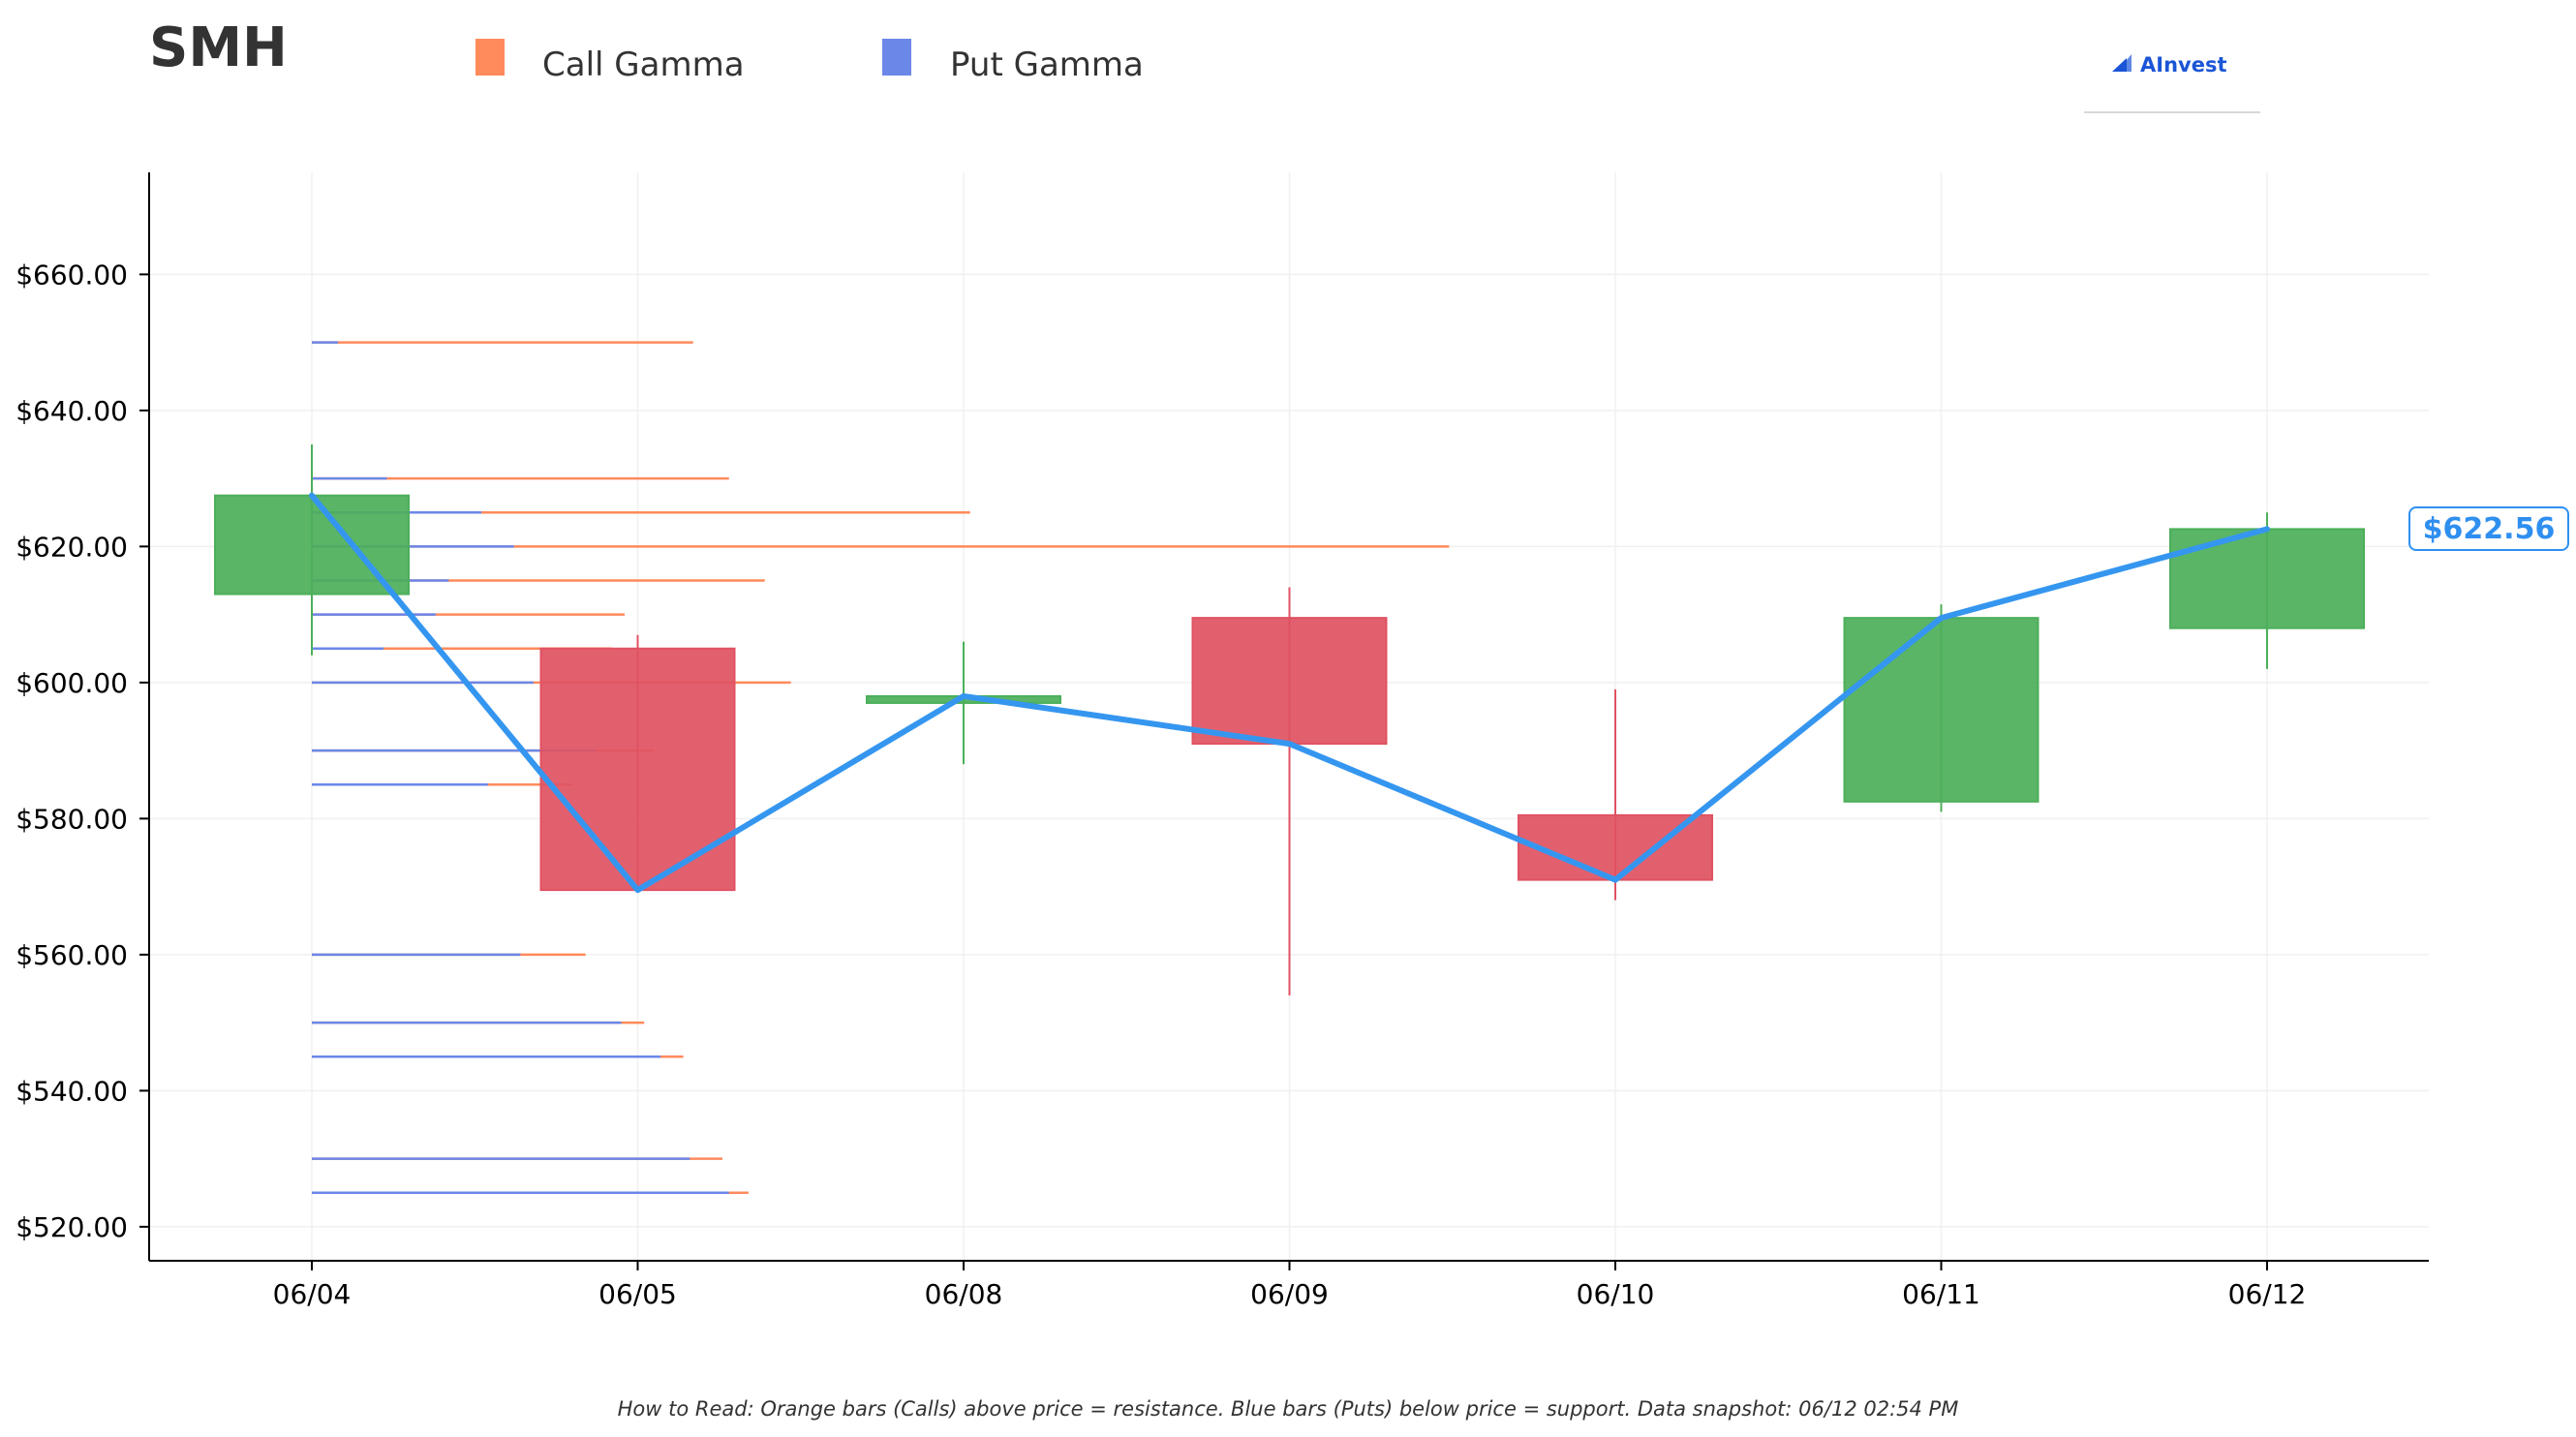 This screenshot has height=1437, width=2576. I want to click on y-tick-label: $580.00, so click(71, 819).